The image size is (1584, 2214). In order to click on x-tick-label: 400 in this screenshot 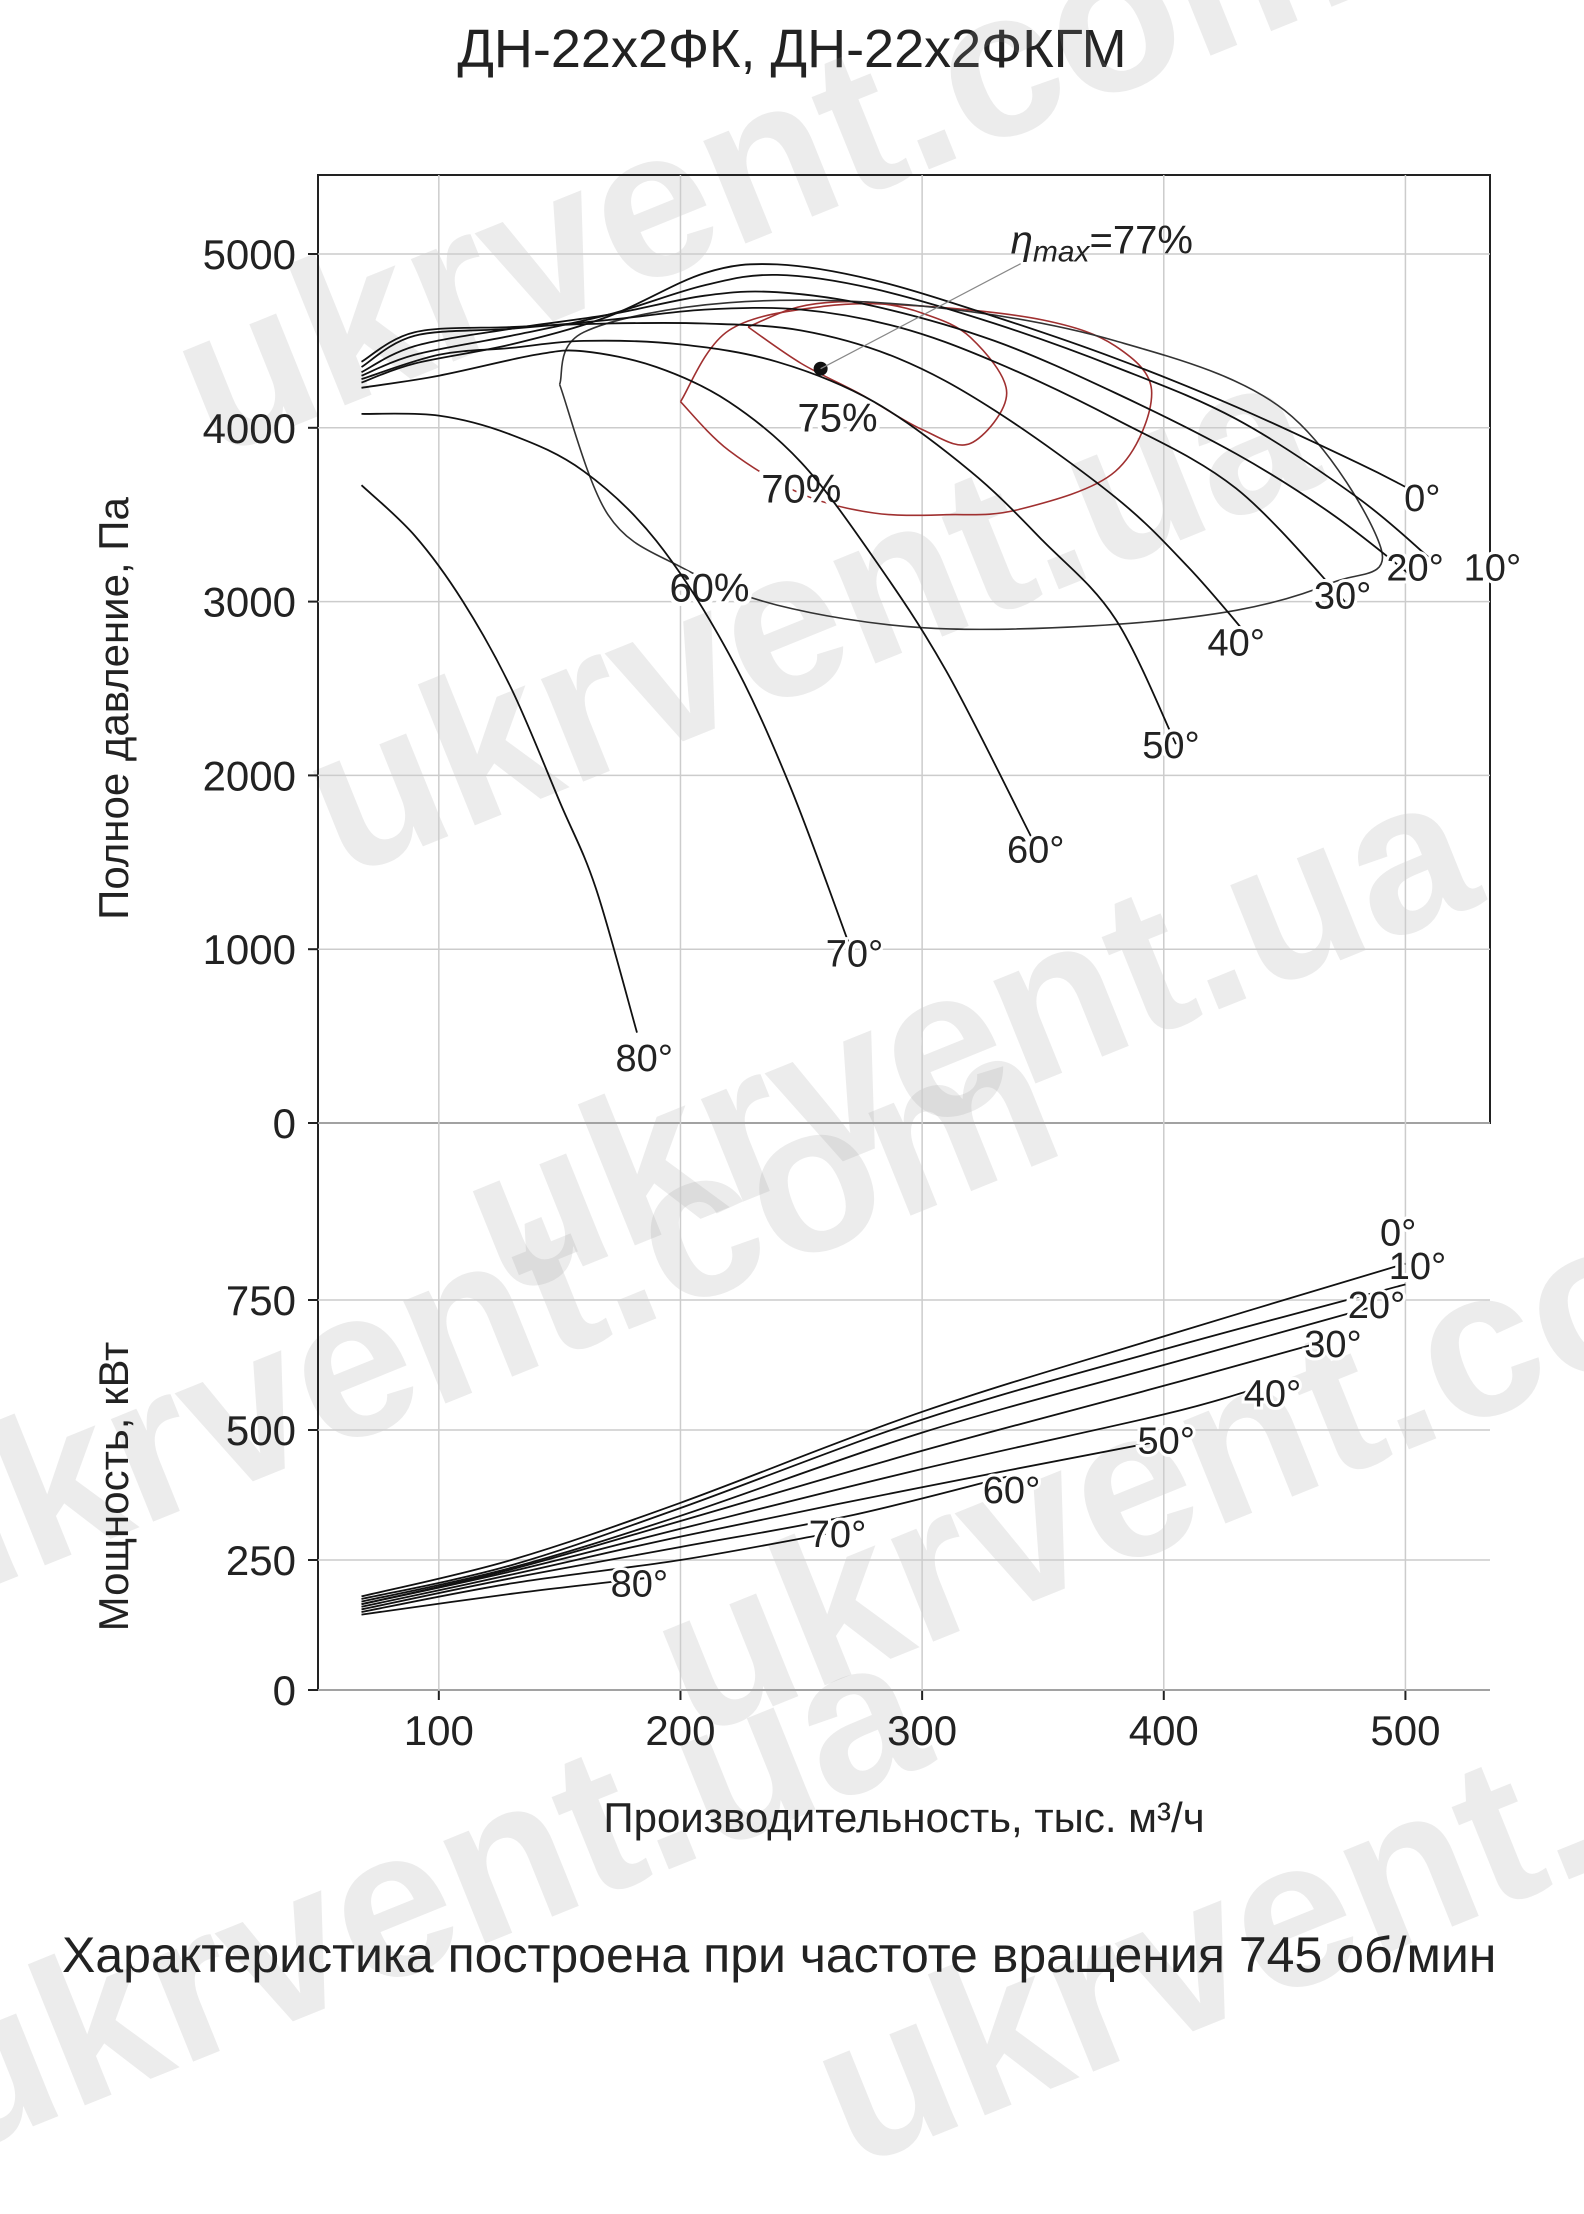, I will do `click(1164, 1730)`.